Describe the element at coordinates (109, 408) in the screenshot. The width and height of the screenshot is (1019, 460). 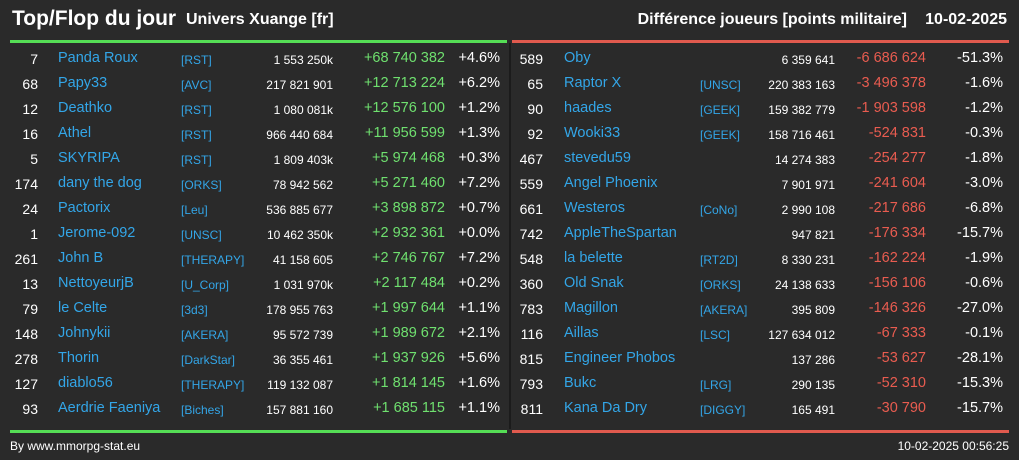
I see `player-name-link: Aerdrie Faeniya` at that location.